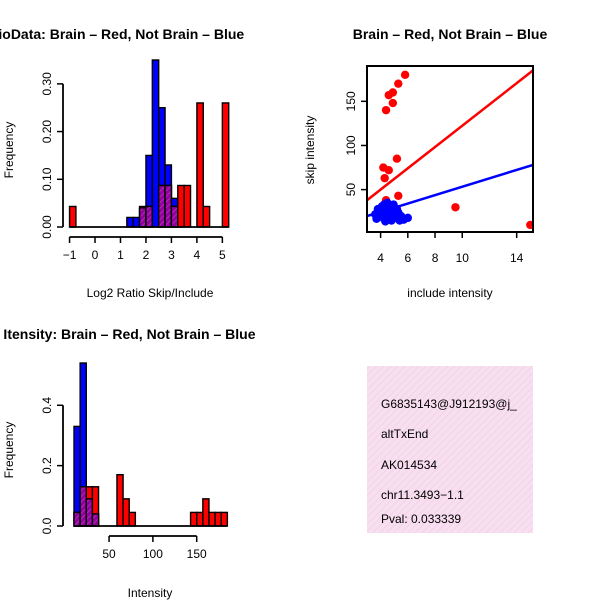  What do you see at coordinates (409, 465) in the screenshot?
I see `info-line-accession: AK014534` at bounding box center [409, 465].